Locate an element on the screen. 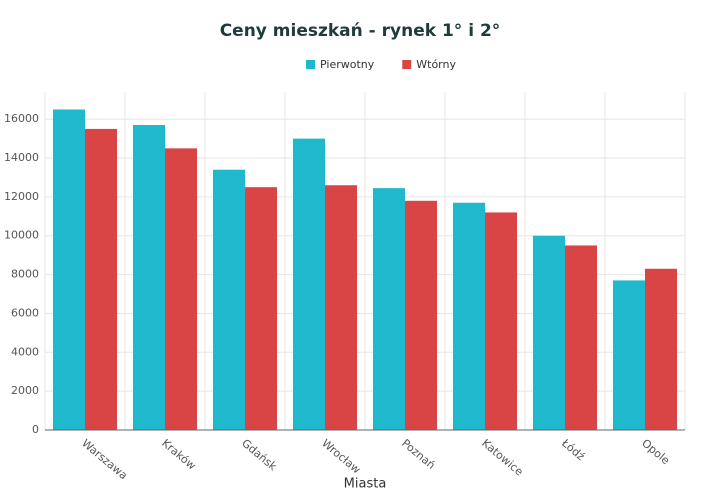  x-tick-label: Katowice is located at coordinates (502, 458).